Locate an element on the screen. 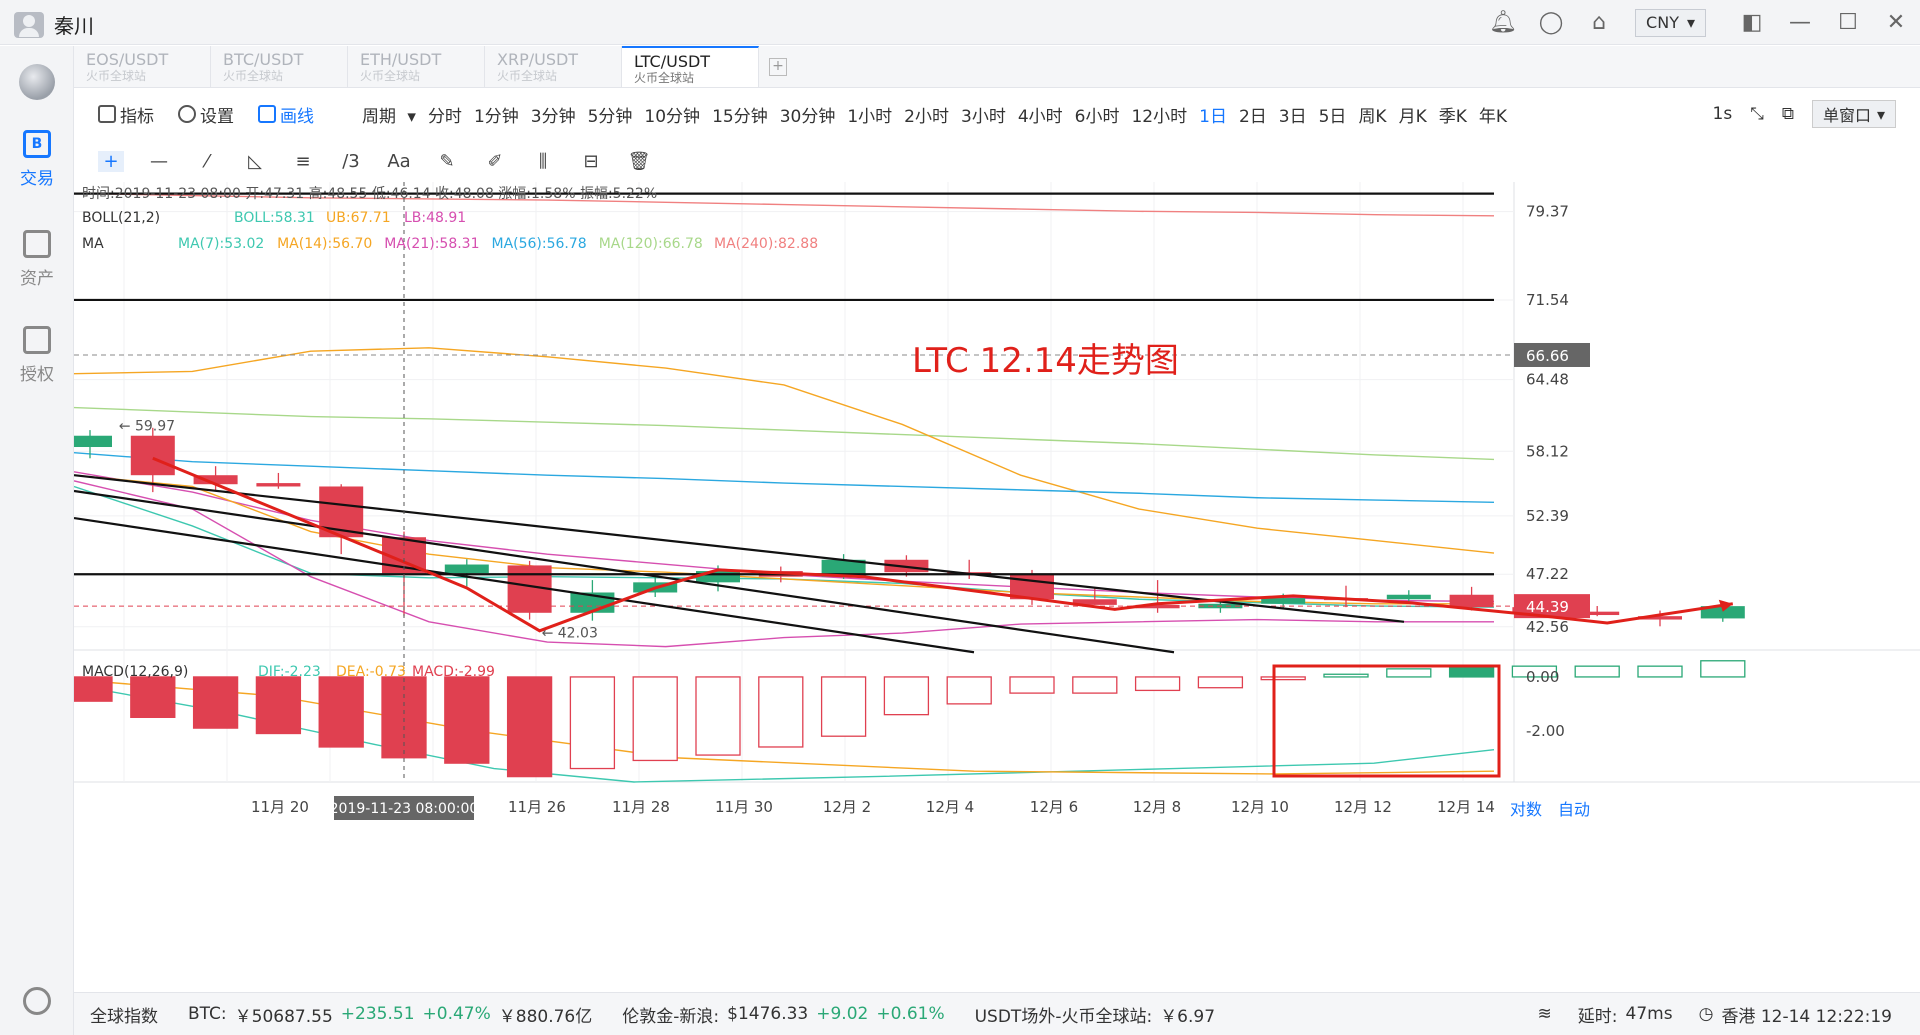 Image resolution: width=1920 pixels, height=1035 pixels. price-tick-label: 47.22 is located at coordinates (1547, 574).